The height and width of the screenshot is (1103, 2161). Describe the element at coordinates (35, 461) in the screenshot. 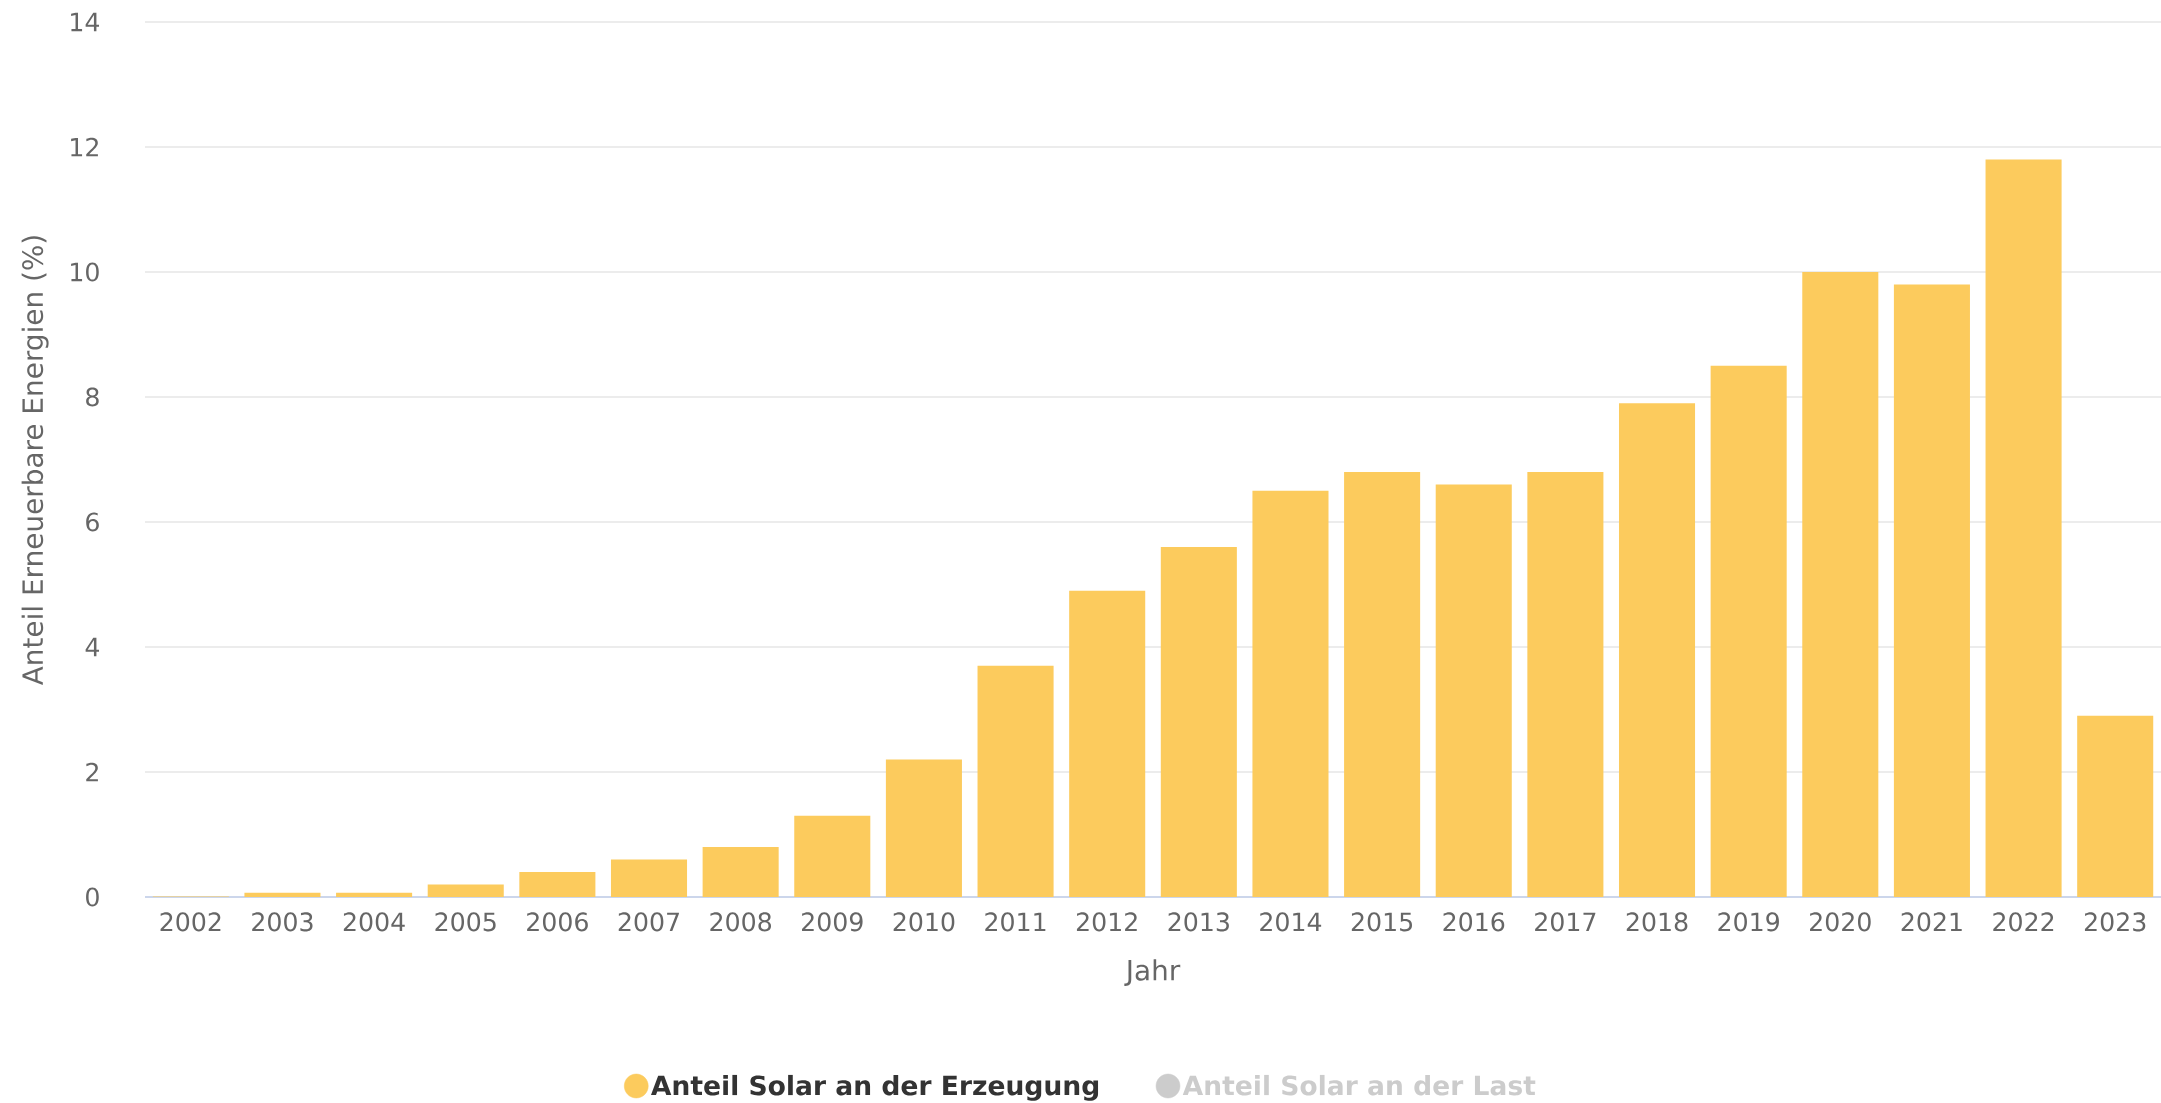

I see `y-axis-title: Anteil Erneuerbare Energien (%)` at that location.